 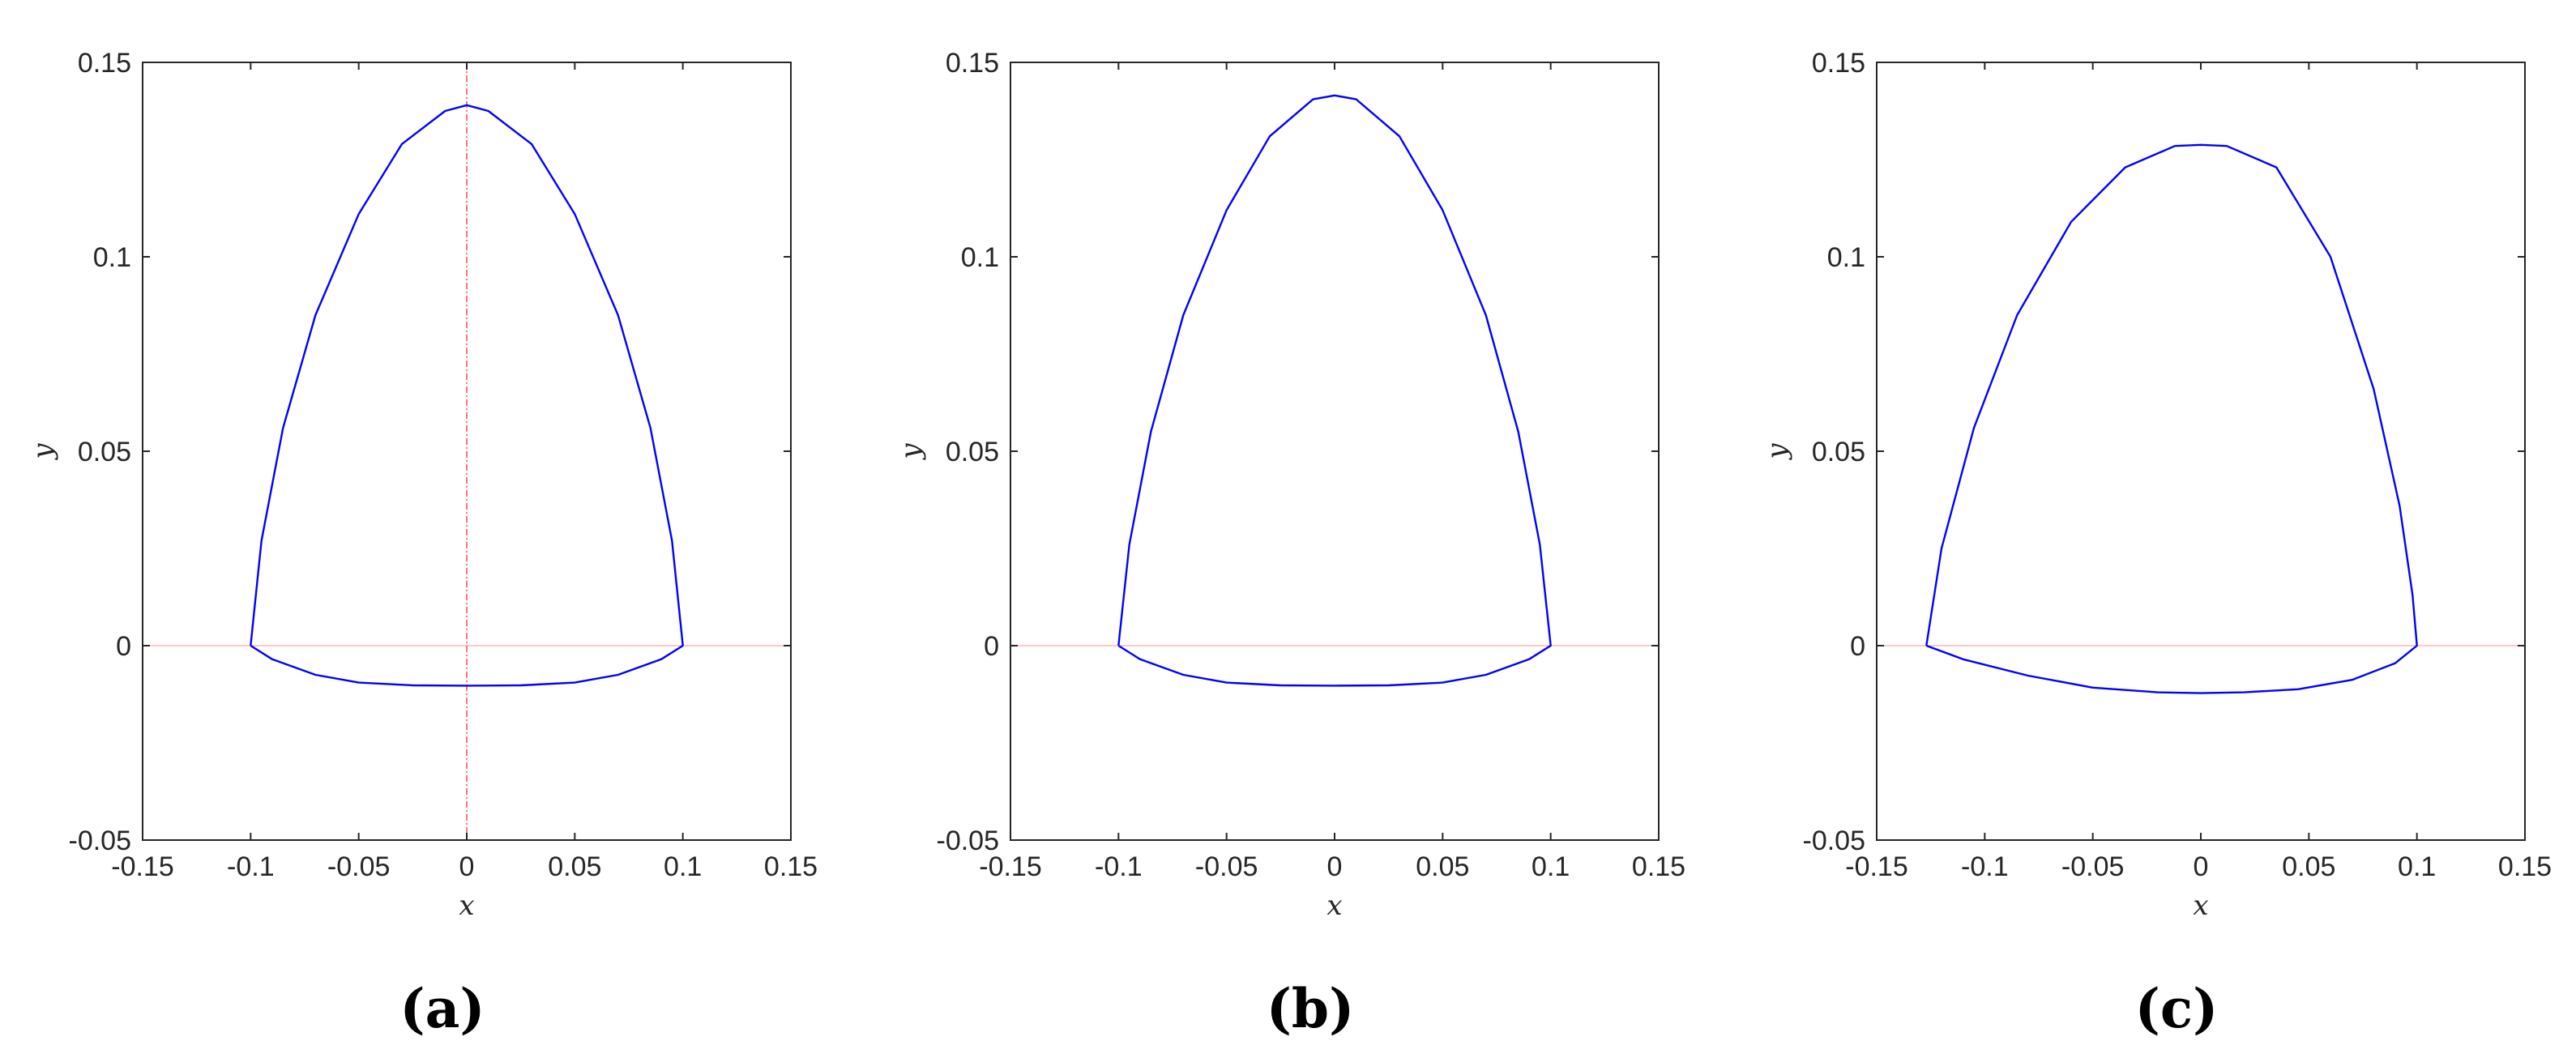 I want to click on panel-label: (c), so click(x=2177, y=1008).